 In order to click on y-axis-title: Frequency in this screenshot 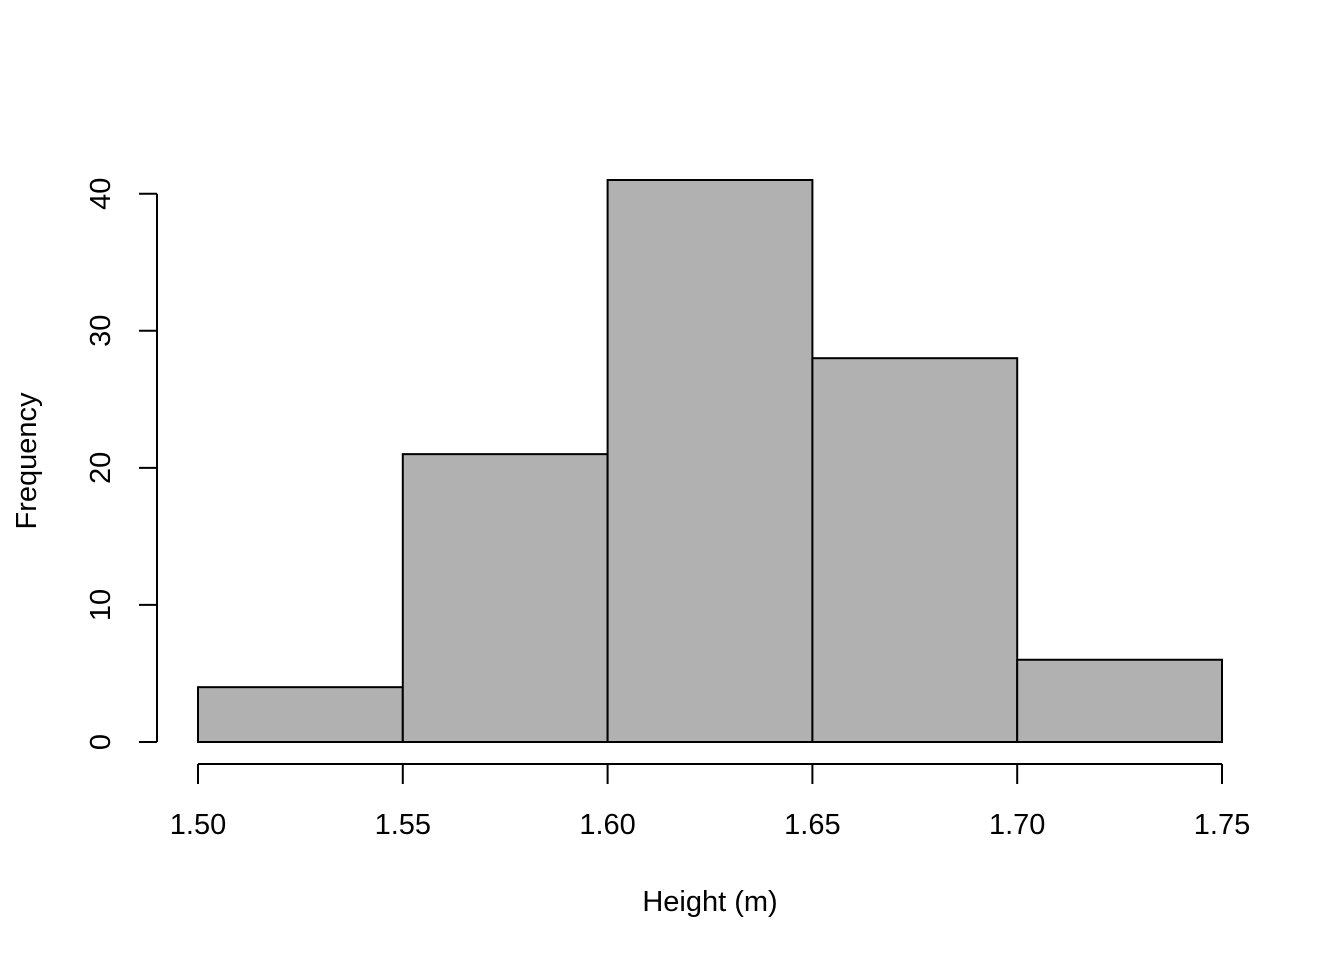, I will do `click(27, 461)`.